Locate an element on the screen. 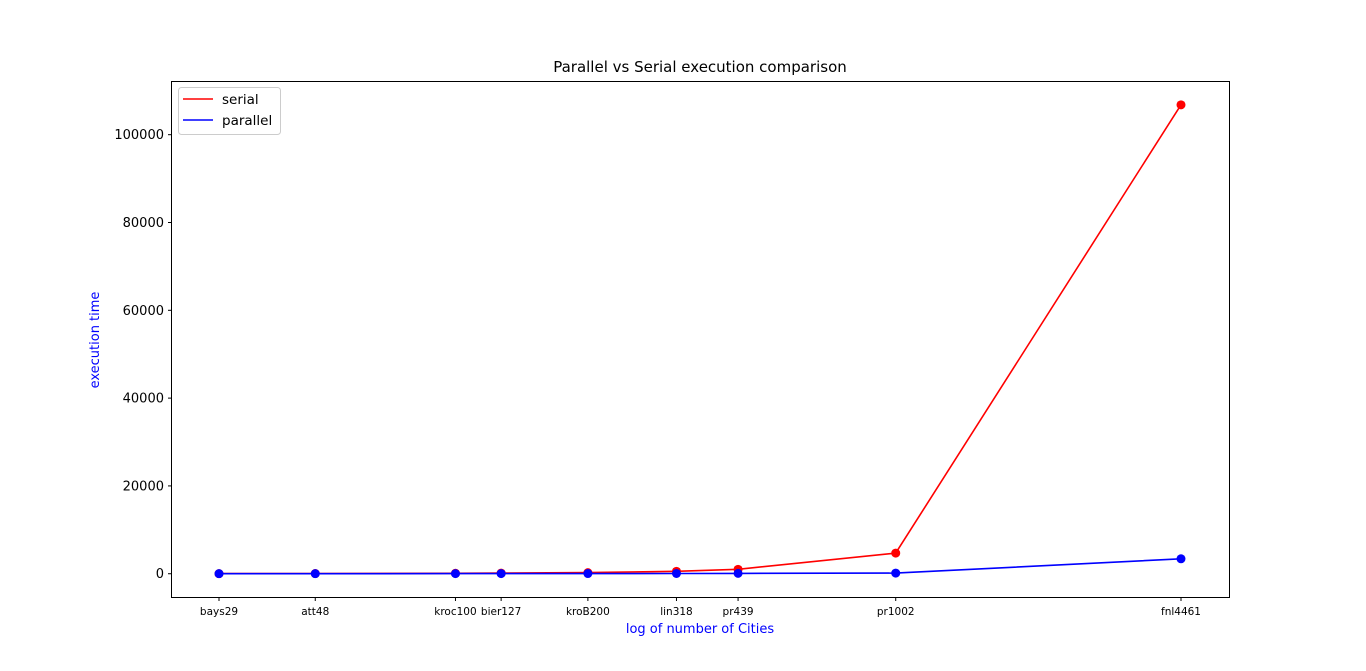  x-tick-label: pr1002 is located at coordinates (896, 612).